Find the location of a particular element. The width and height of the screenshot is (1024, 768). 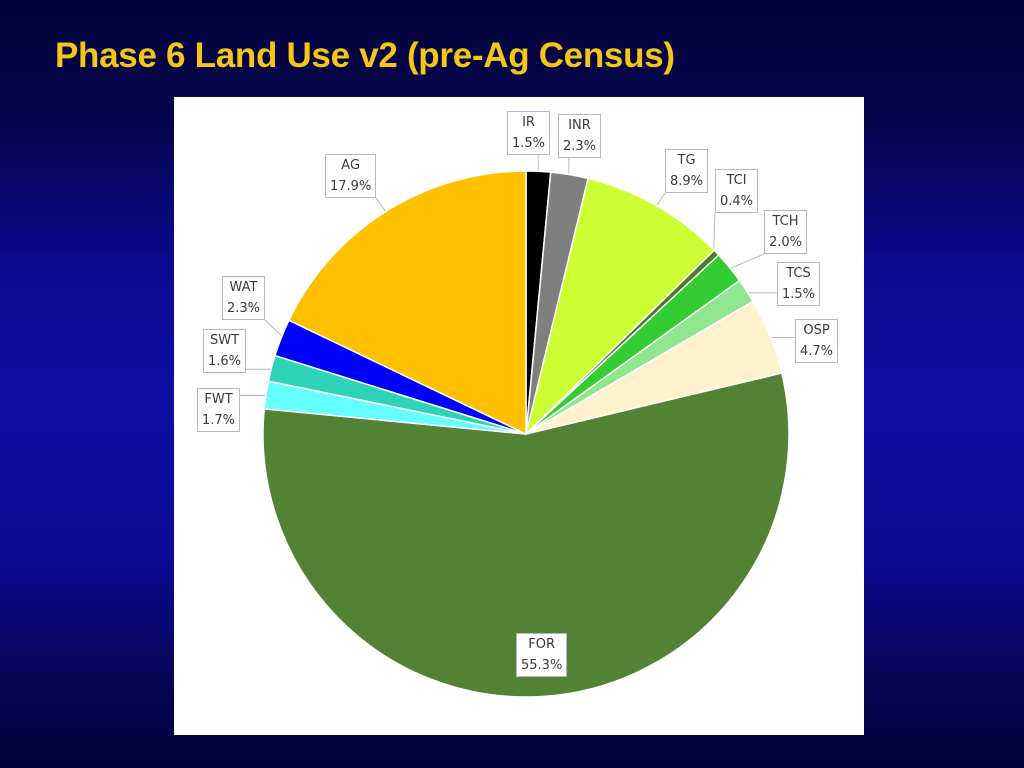

slice-label-value: 55.3% is located at coordinates (542, 665).